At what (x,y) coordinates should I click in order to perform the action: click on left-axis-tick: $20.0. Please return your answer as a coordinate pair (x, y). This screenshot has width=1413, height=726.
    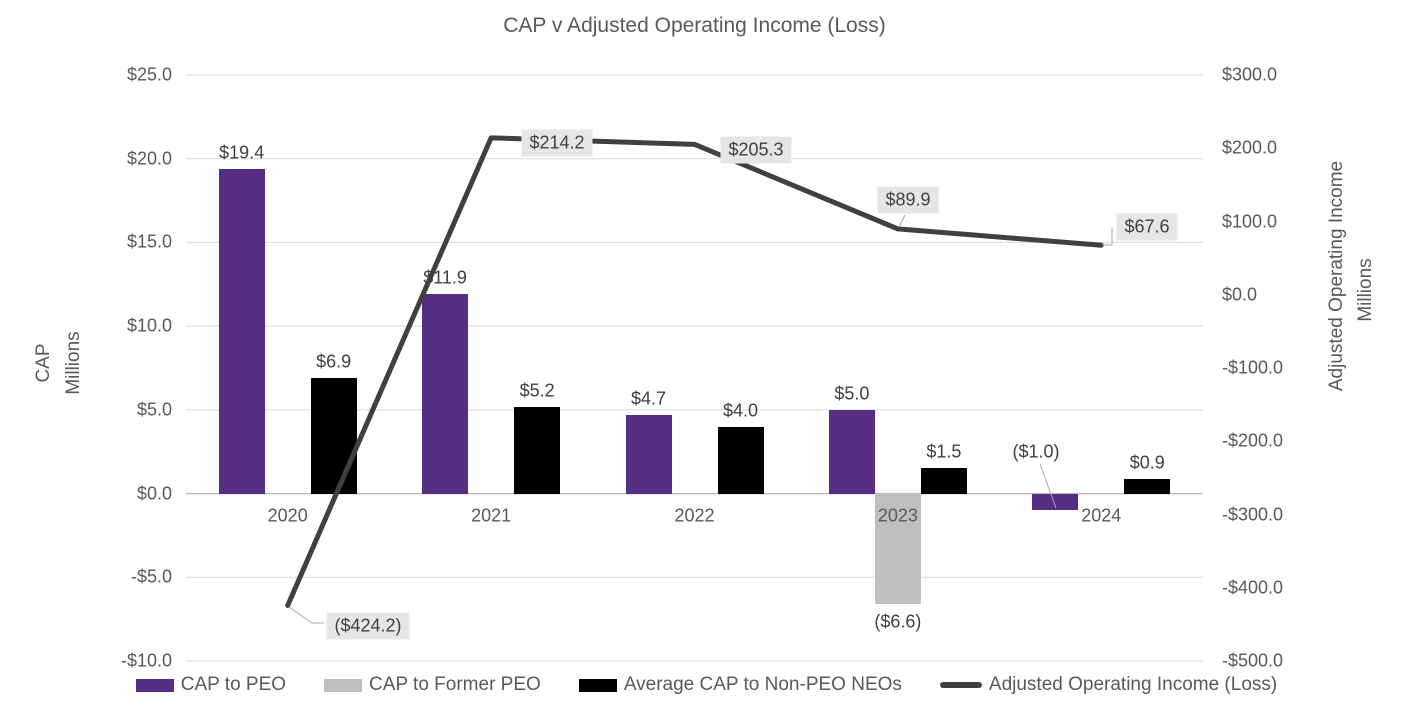
    Looking at the image, I should click on (149, 158).